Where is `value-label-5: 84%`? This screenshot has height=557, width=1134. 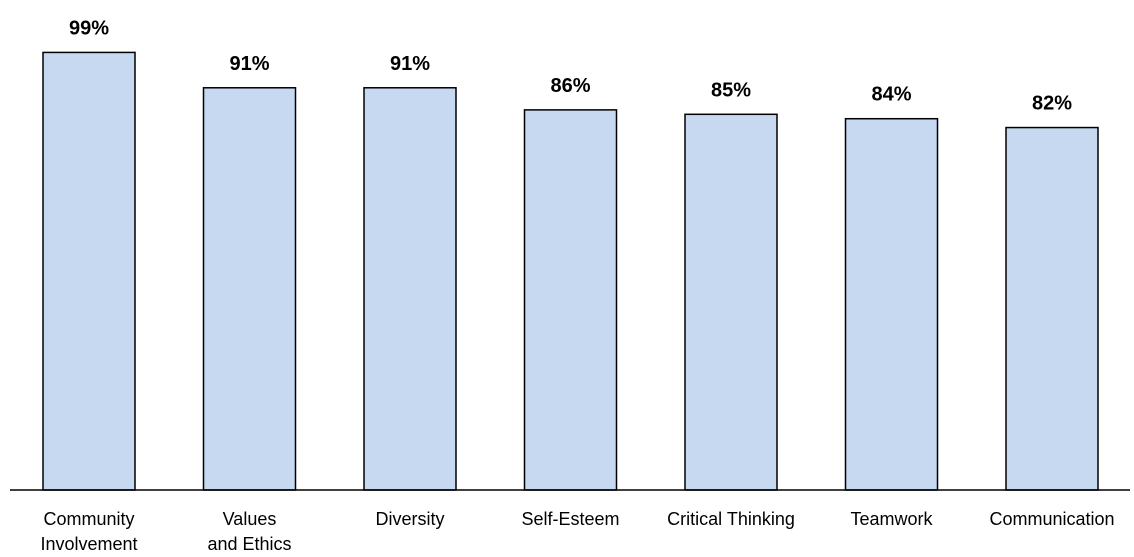
value-label-5: 84% is located at coordinates (891, 95).